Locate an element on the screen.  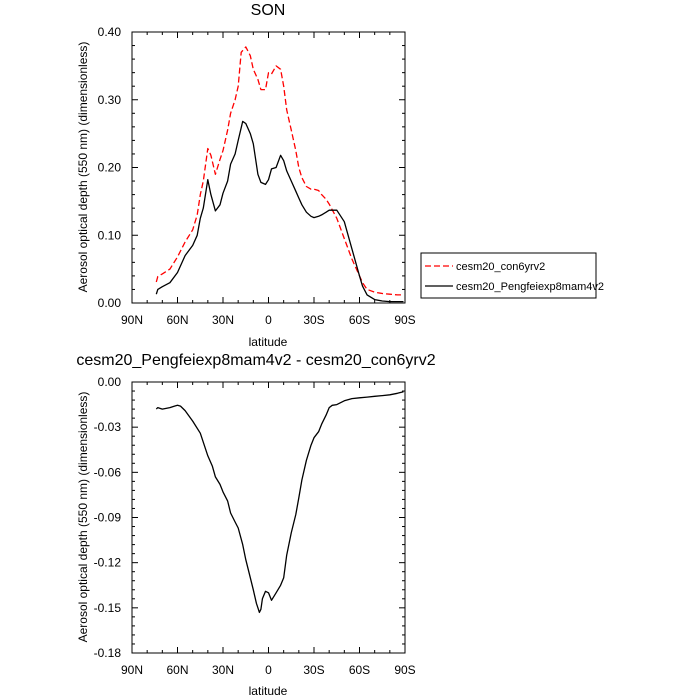
top-x-tick-label: 90S is located at coordinates (404, 320).